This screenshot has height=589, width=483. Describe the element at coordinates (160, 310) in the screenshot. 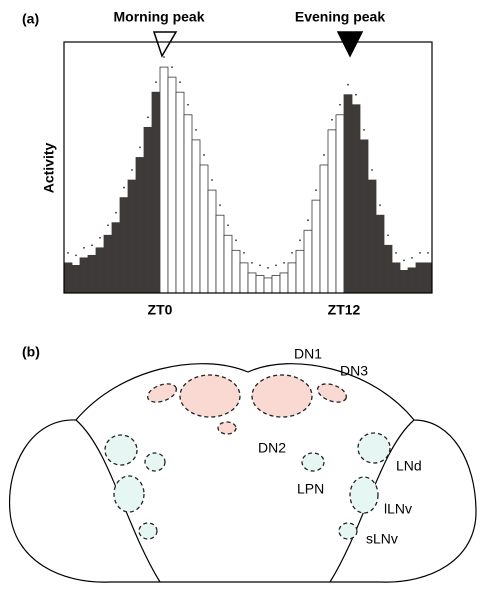

I see `x-tick-label: ZT0` at that location.